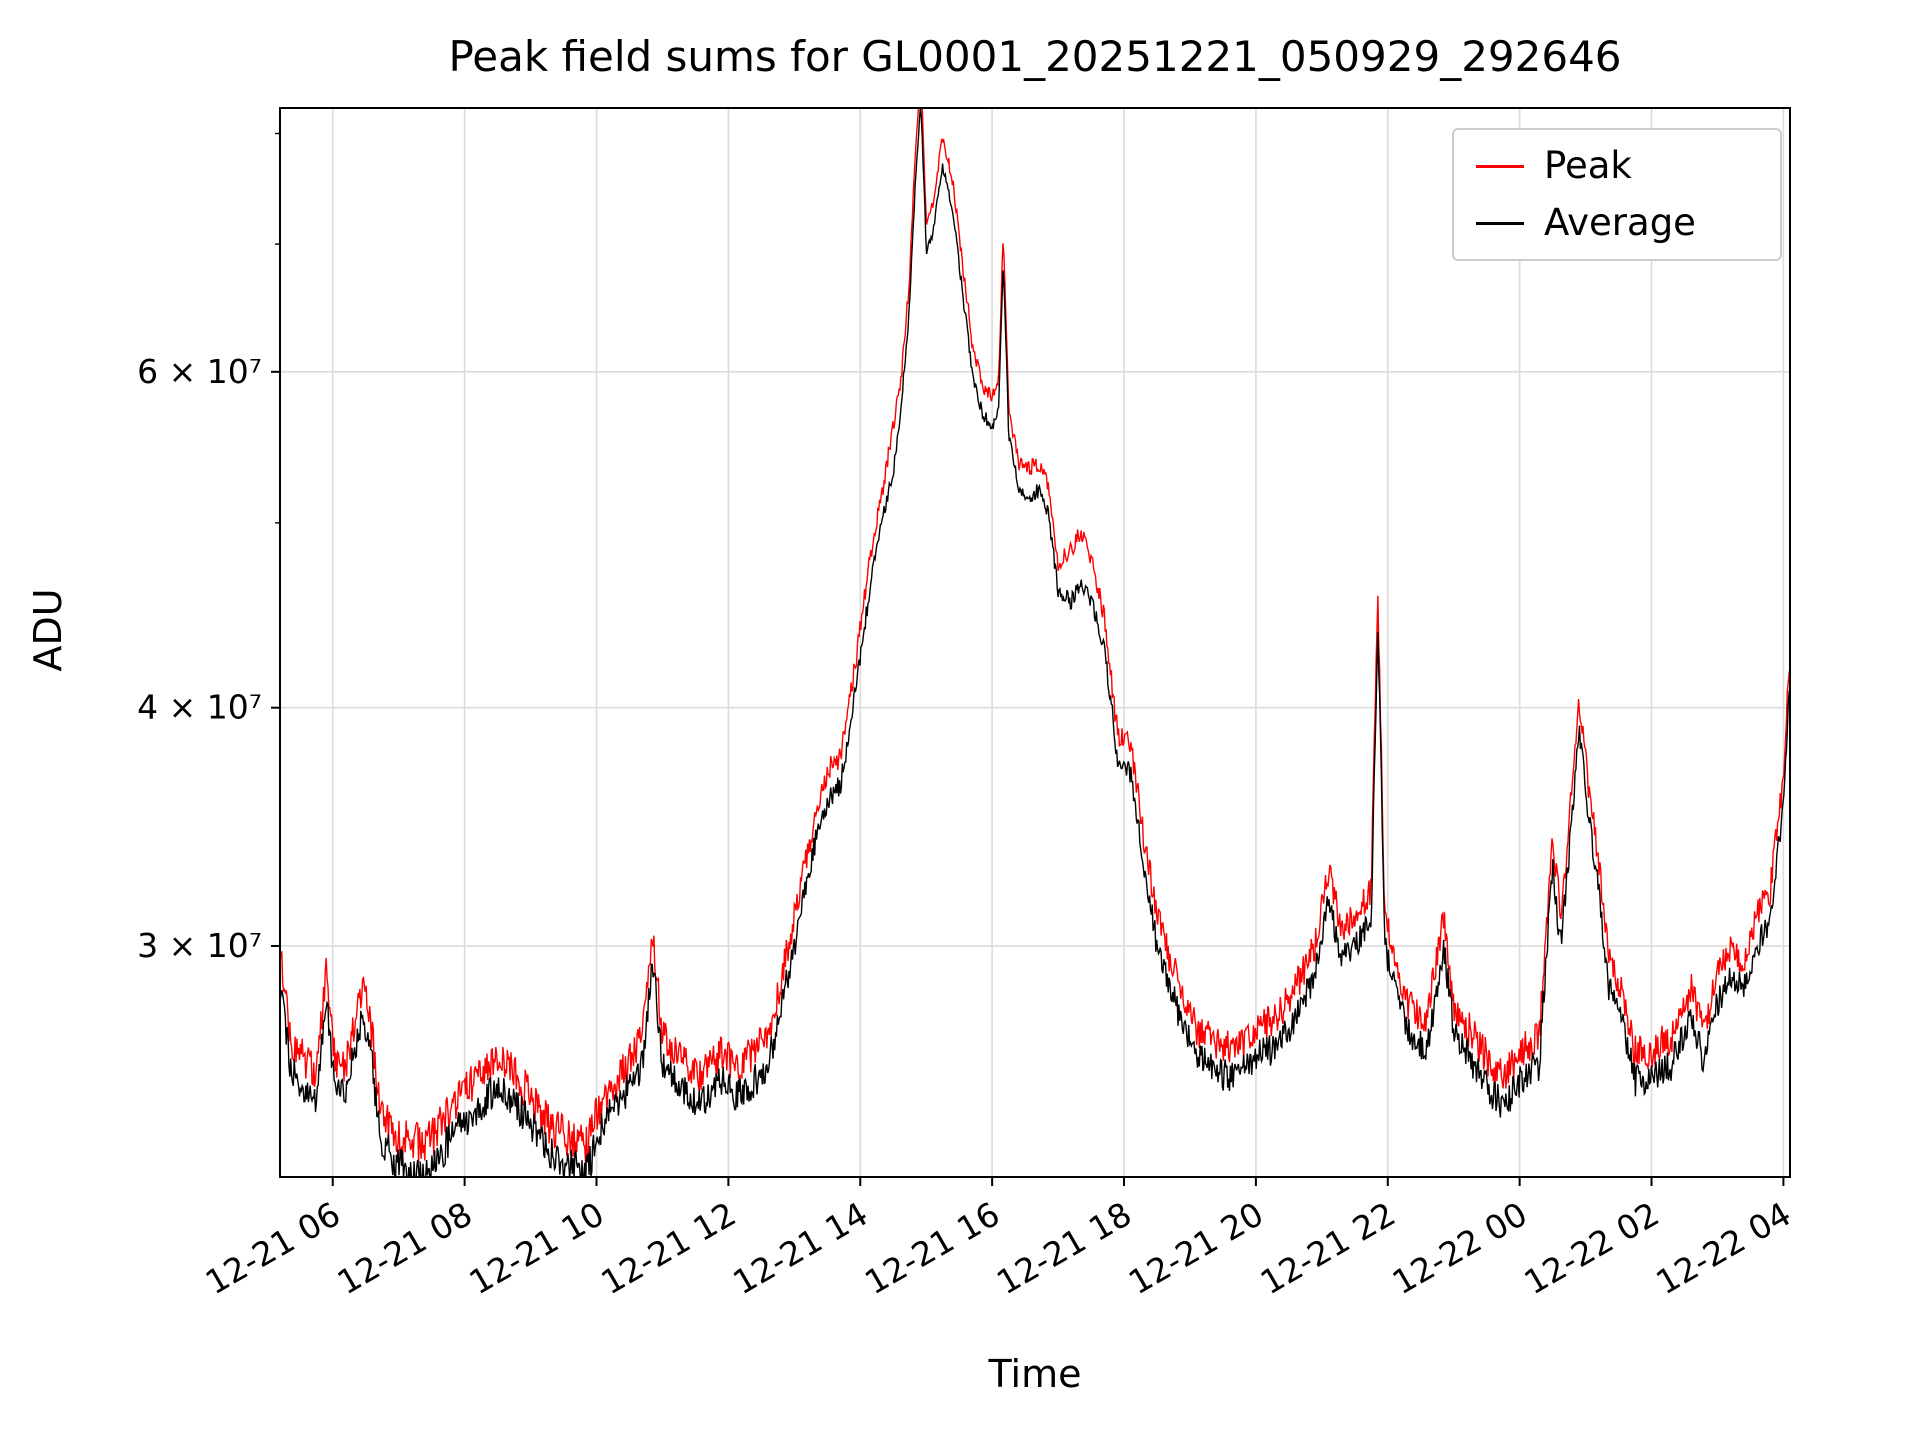 The height and width of the screenshot is (1440, 1920). I want to click on x-tick-label: 12-21 22, so click(1328, 1248).